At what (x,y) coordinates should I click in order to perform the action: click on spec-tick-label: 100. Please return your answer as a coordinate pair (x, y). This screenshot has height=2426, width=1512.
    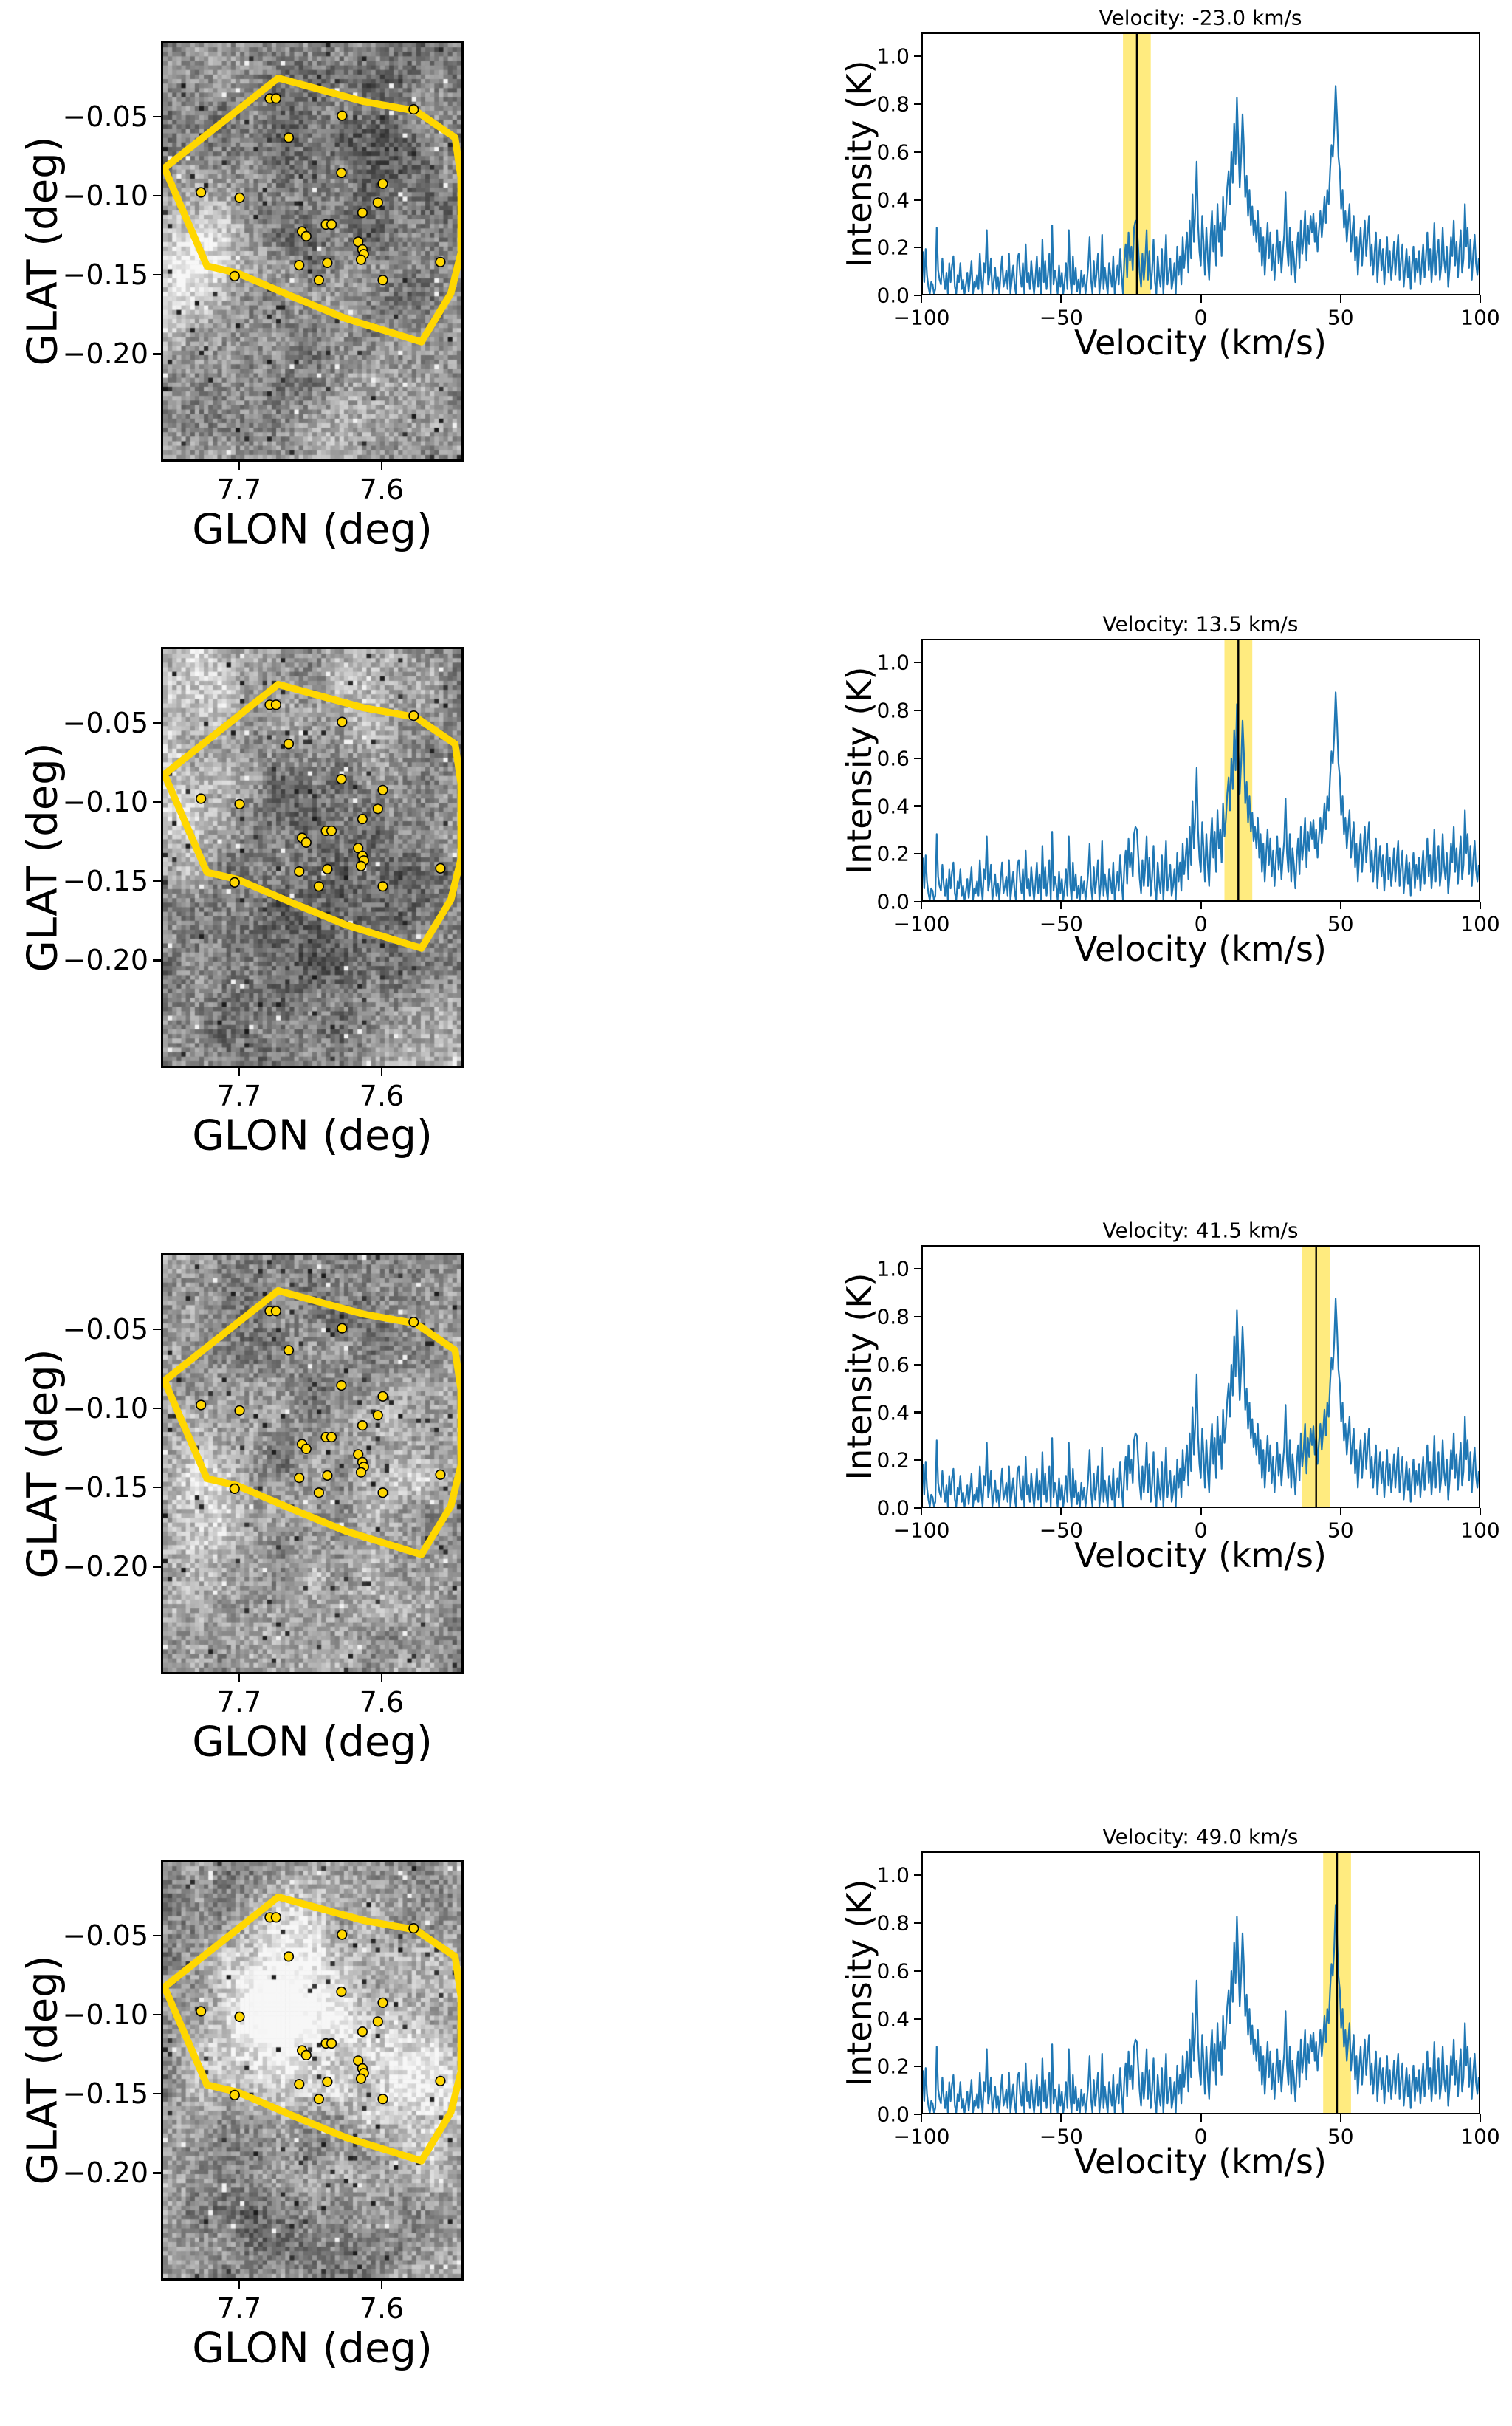
    Looking at the image, I should click on (1480, 923).